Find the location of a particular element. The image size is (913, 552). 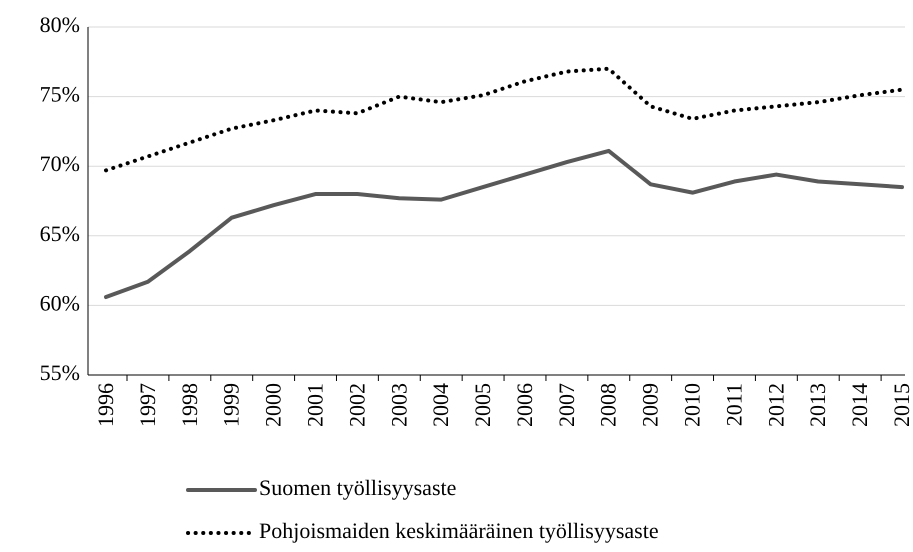

x-tick-label: 2013 is located at coordinates (817, 405).